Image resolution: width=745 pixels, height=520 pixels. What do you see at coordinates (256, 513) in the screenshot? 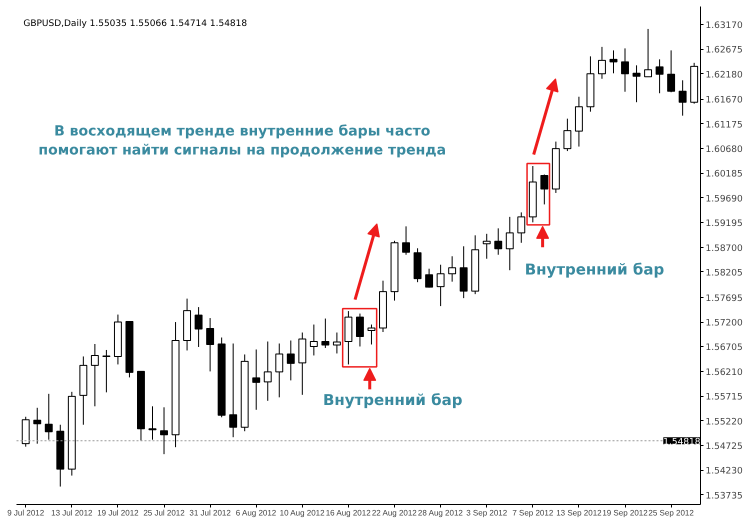
I see `x-tick-label: 6 Aug 2012` at bounding box center [256, 513].